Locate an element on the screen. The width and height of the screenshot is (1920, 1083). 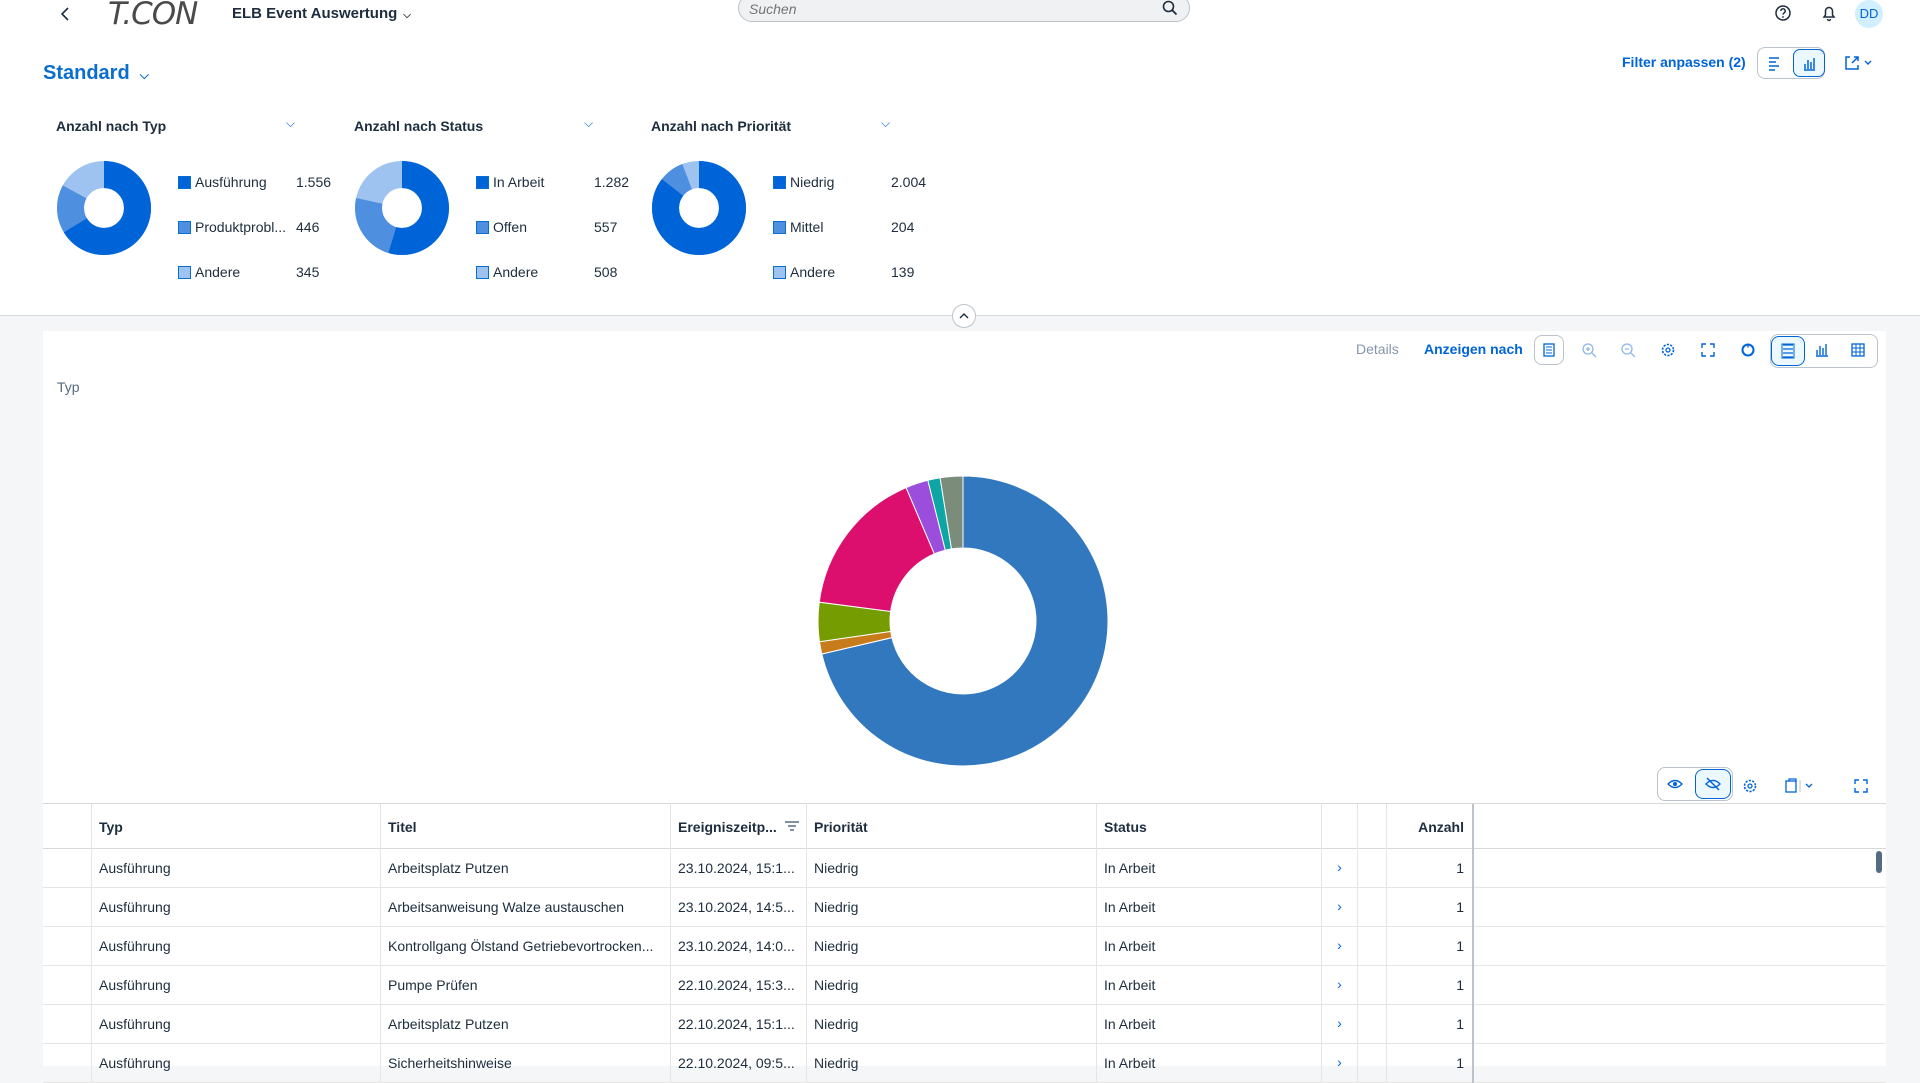
gear-icon is located at coordinates (1668, 350).